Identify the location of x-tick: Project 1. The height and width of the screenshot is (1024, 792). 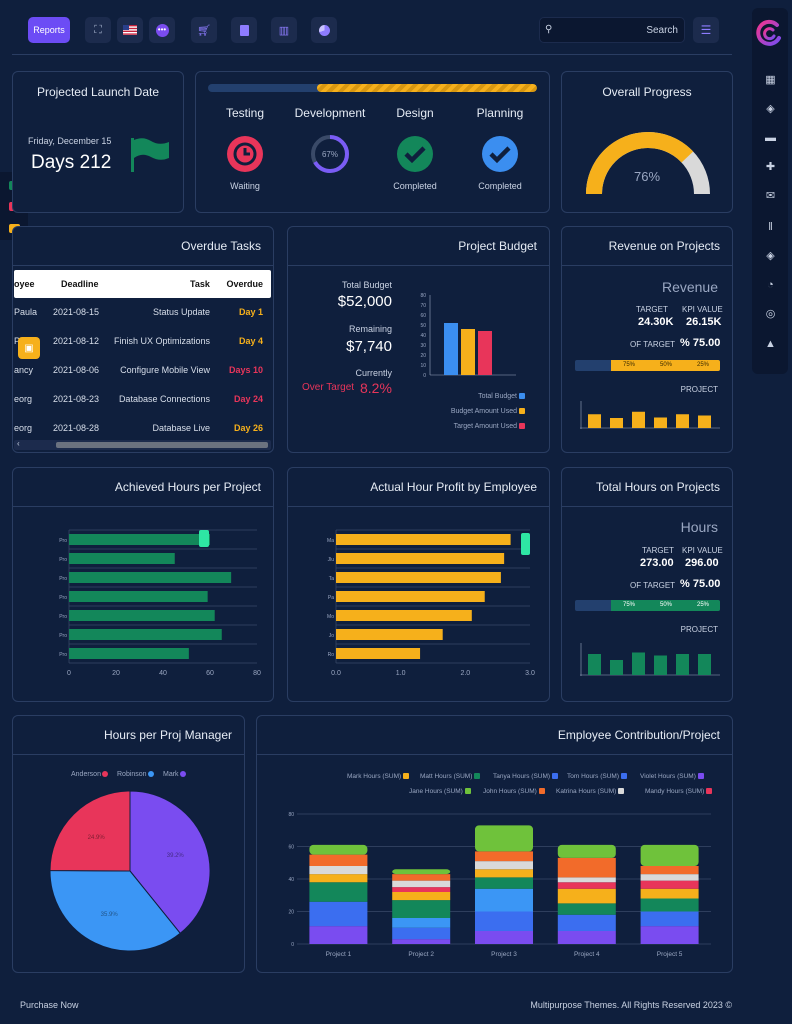
(339, 954).